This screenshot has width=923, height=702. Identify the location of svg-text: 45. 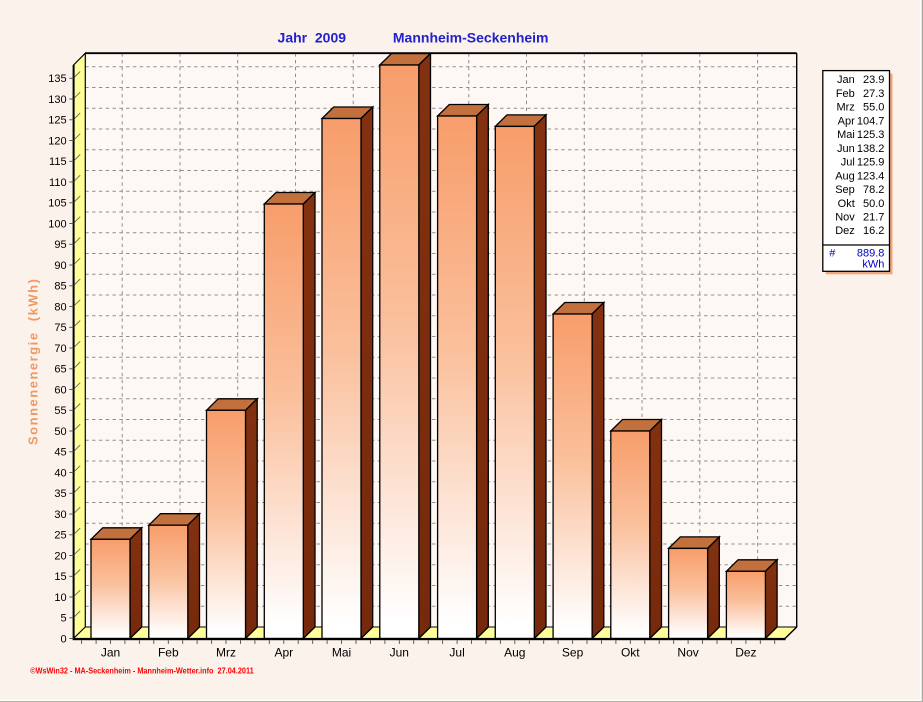
(60, 453).